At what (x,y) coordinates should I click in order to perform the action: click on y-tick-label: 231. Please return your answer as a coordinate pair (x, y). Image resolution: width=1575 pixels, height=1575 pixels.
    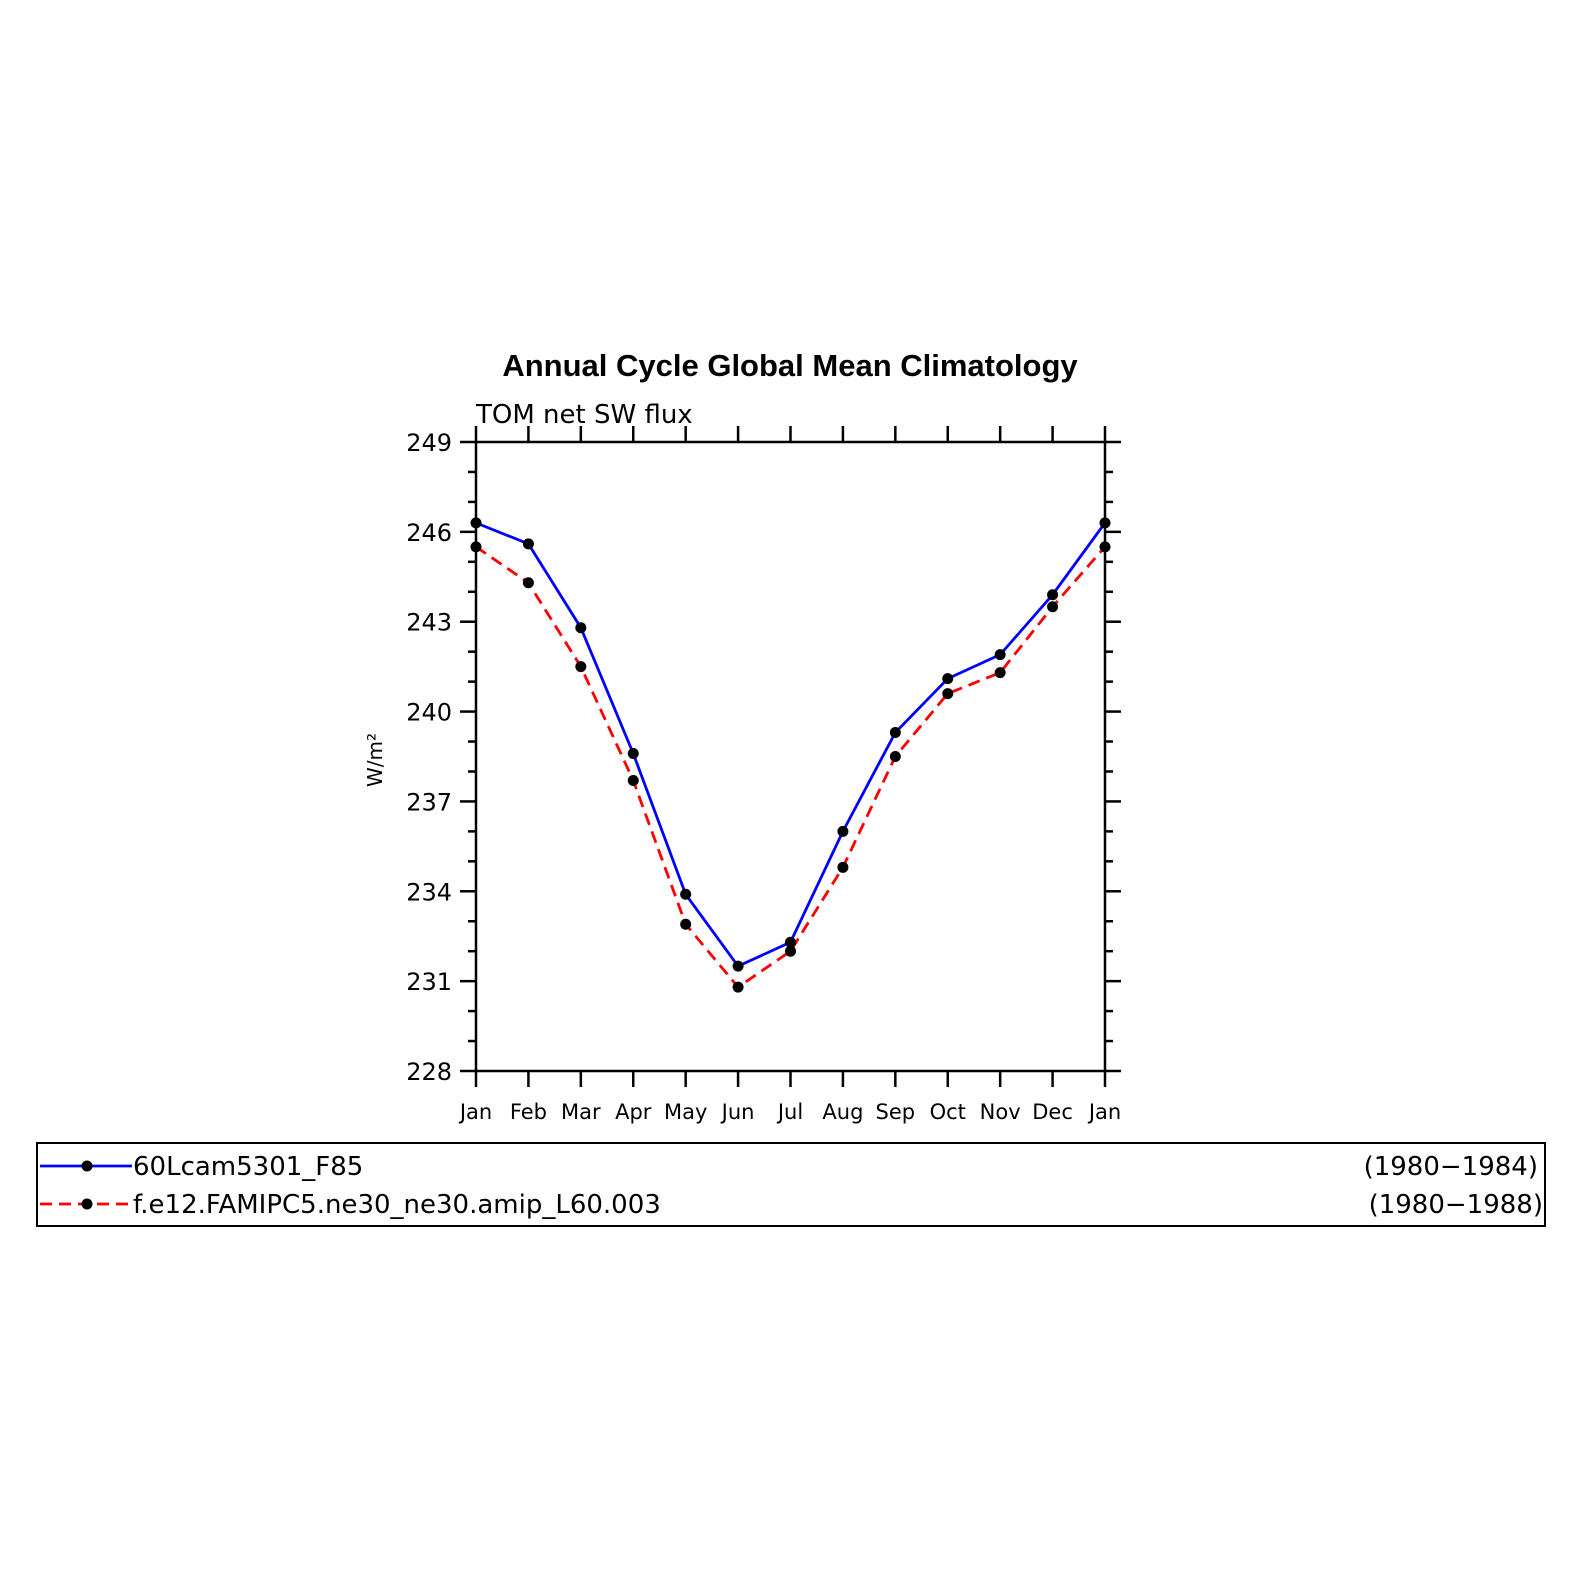
    Looking at the image, I should click on (429, 982).